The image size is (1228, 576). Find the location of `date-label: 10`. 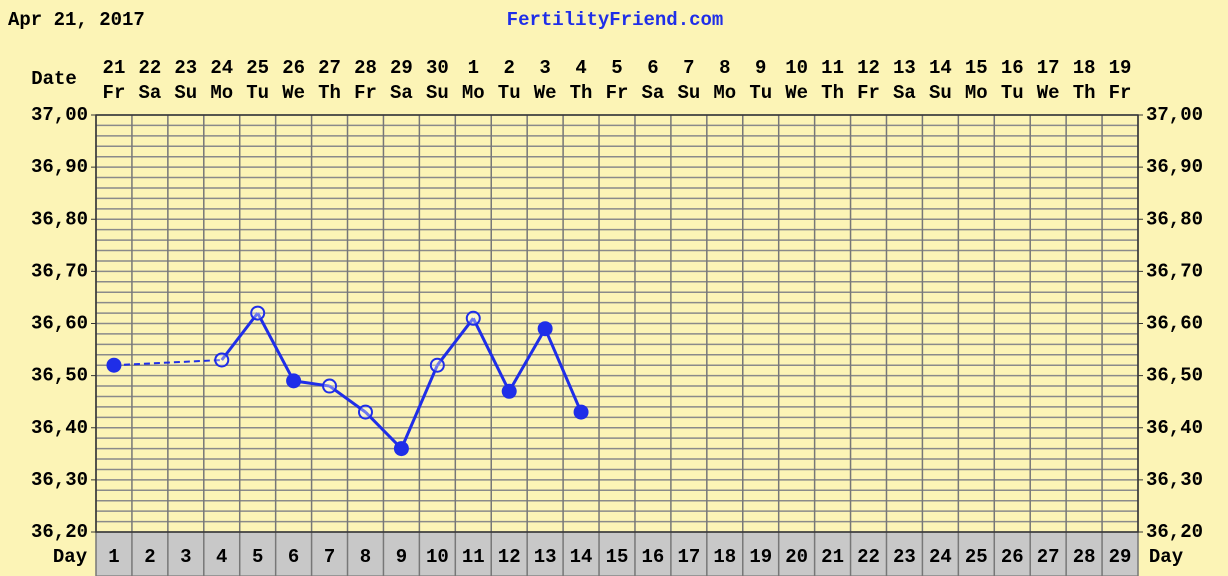

date-label: 10 is located at coordinates (796, 68).